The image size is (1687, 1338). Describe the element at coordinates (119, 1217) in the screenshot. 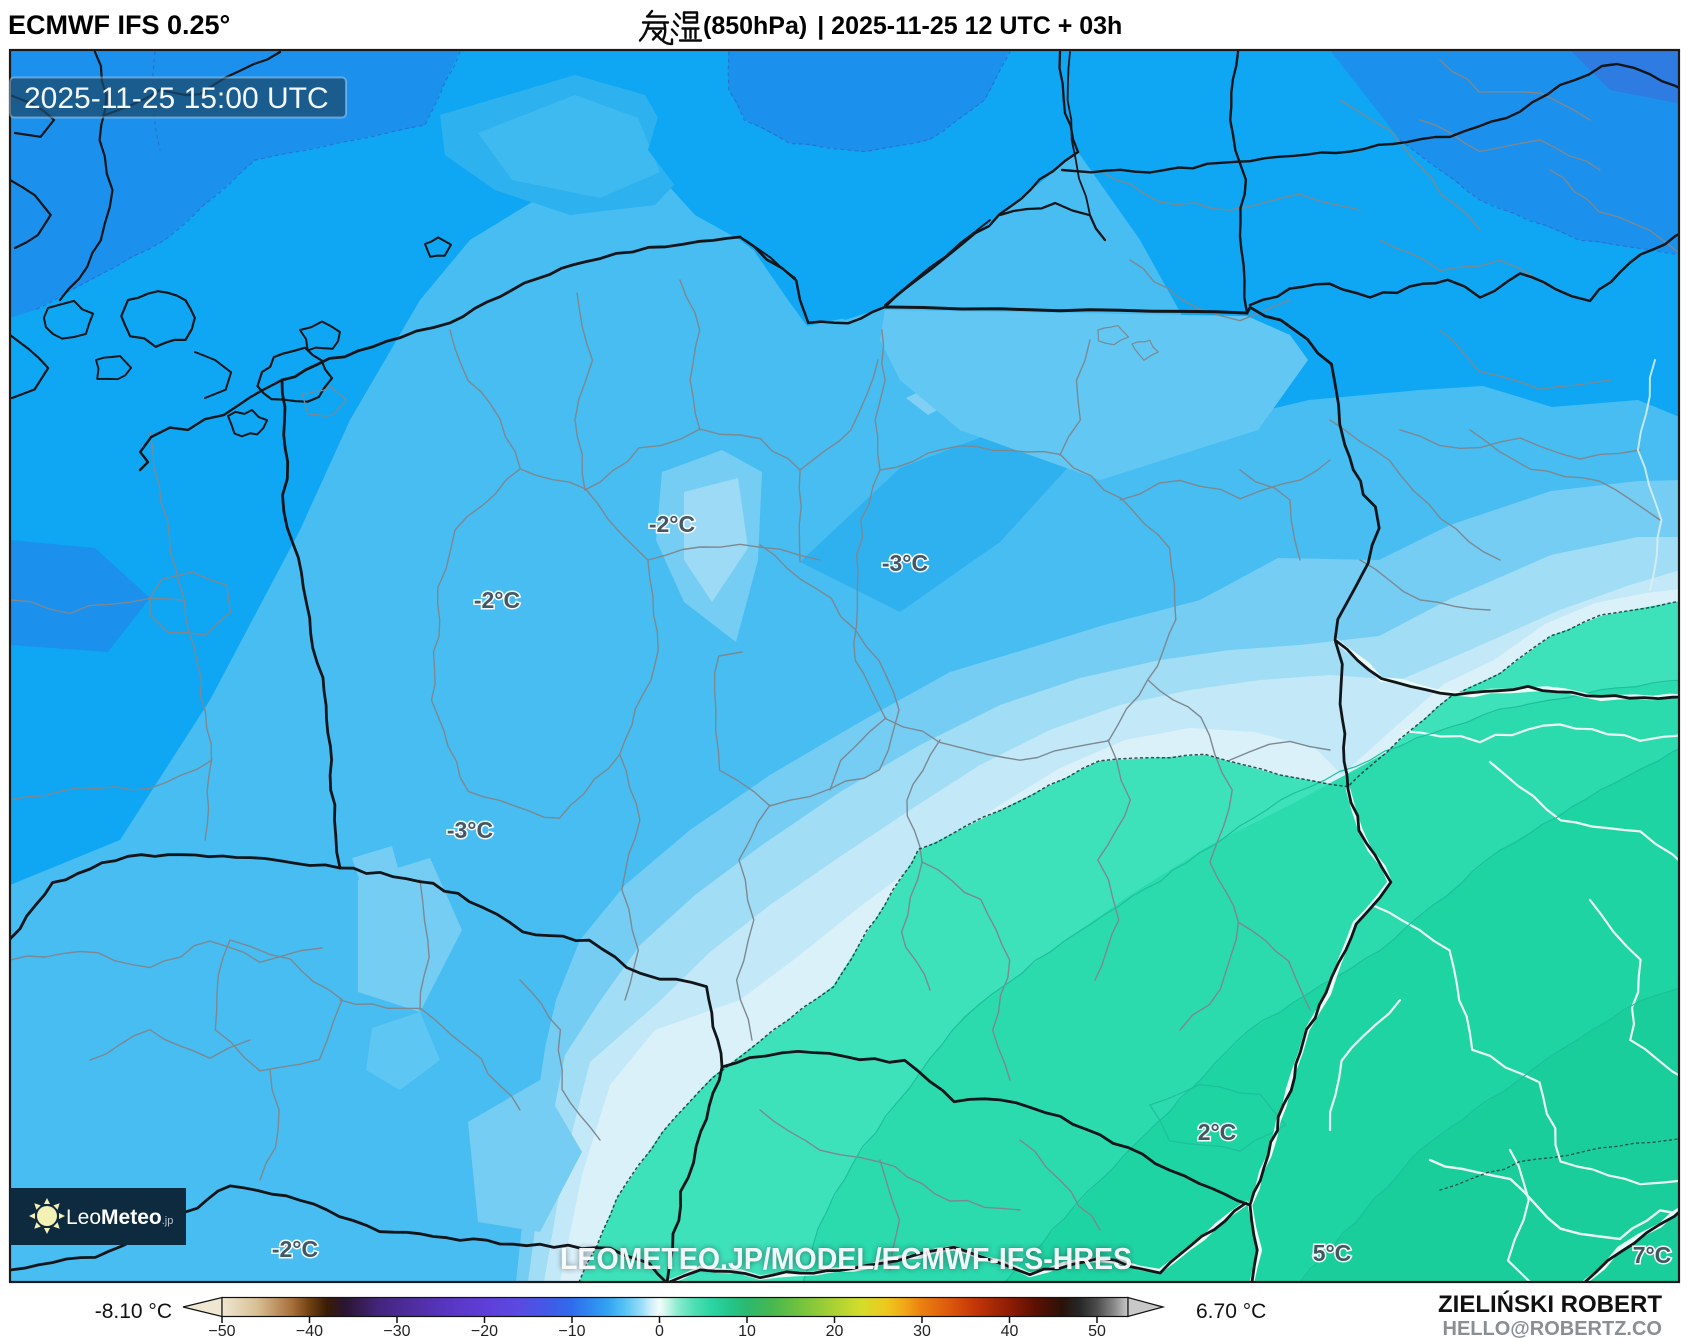

I see `svg-text: LeoMeteo.jp` at that location.